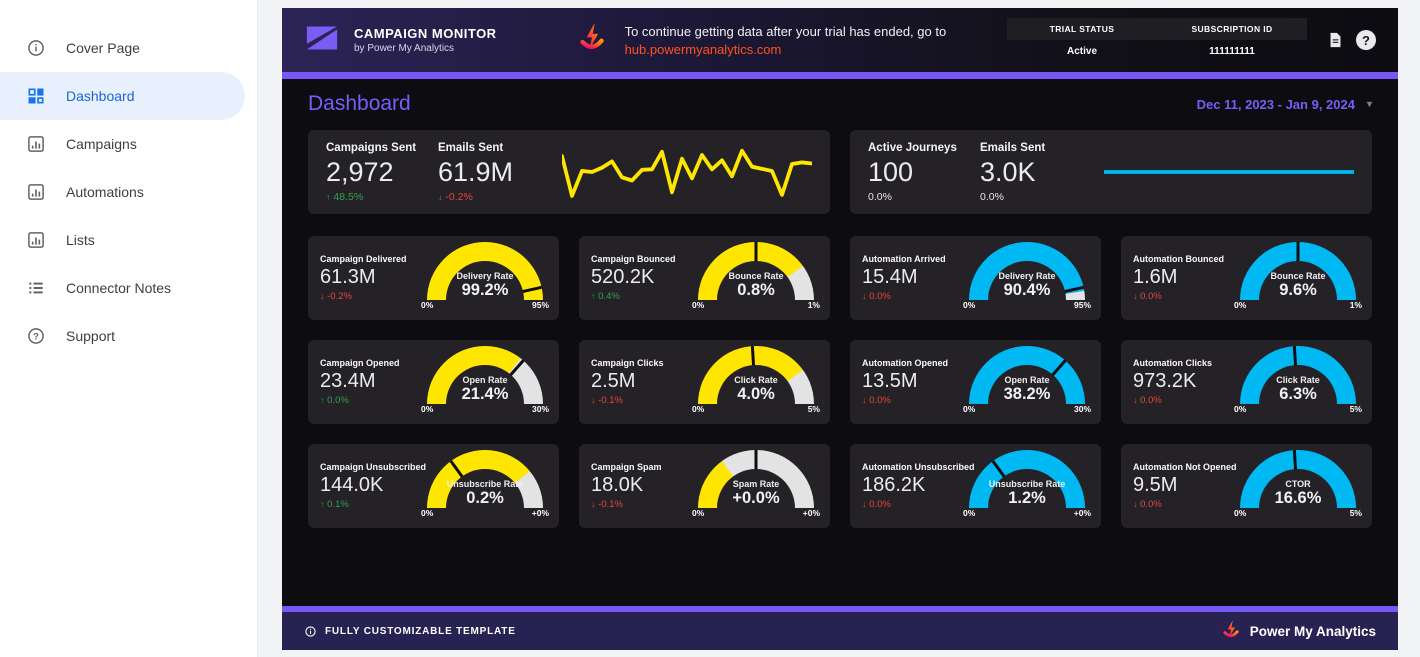  What do you see at coordinates (1155, 485) in the screenshot?
I see `gauge-value: 9.5M` at bounding box center [1155, 485].